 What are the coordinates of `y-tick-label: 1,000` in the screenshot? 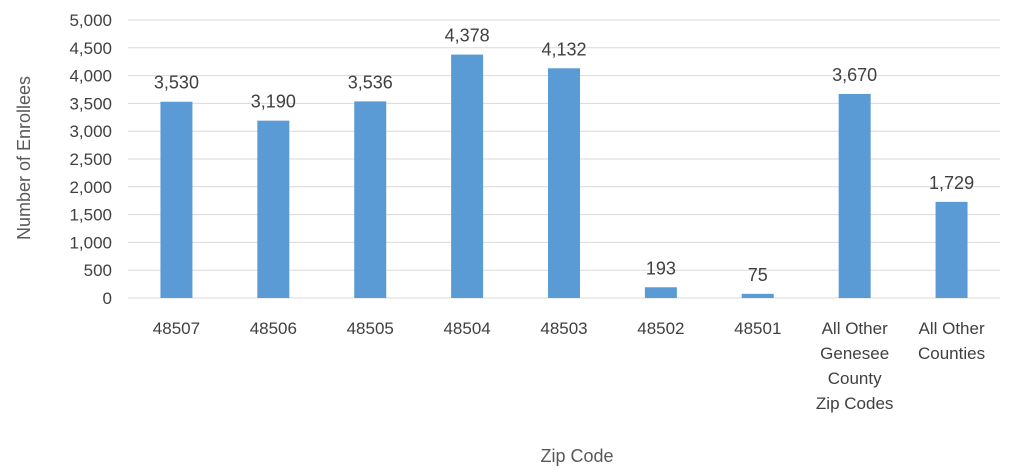 It's located at (90, 242).